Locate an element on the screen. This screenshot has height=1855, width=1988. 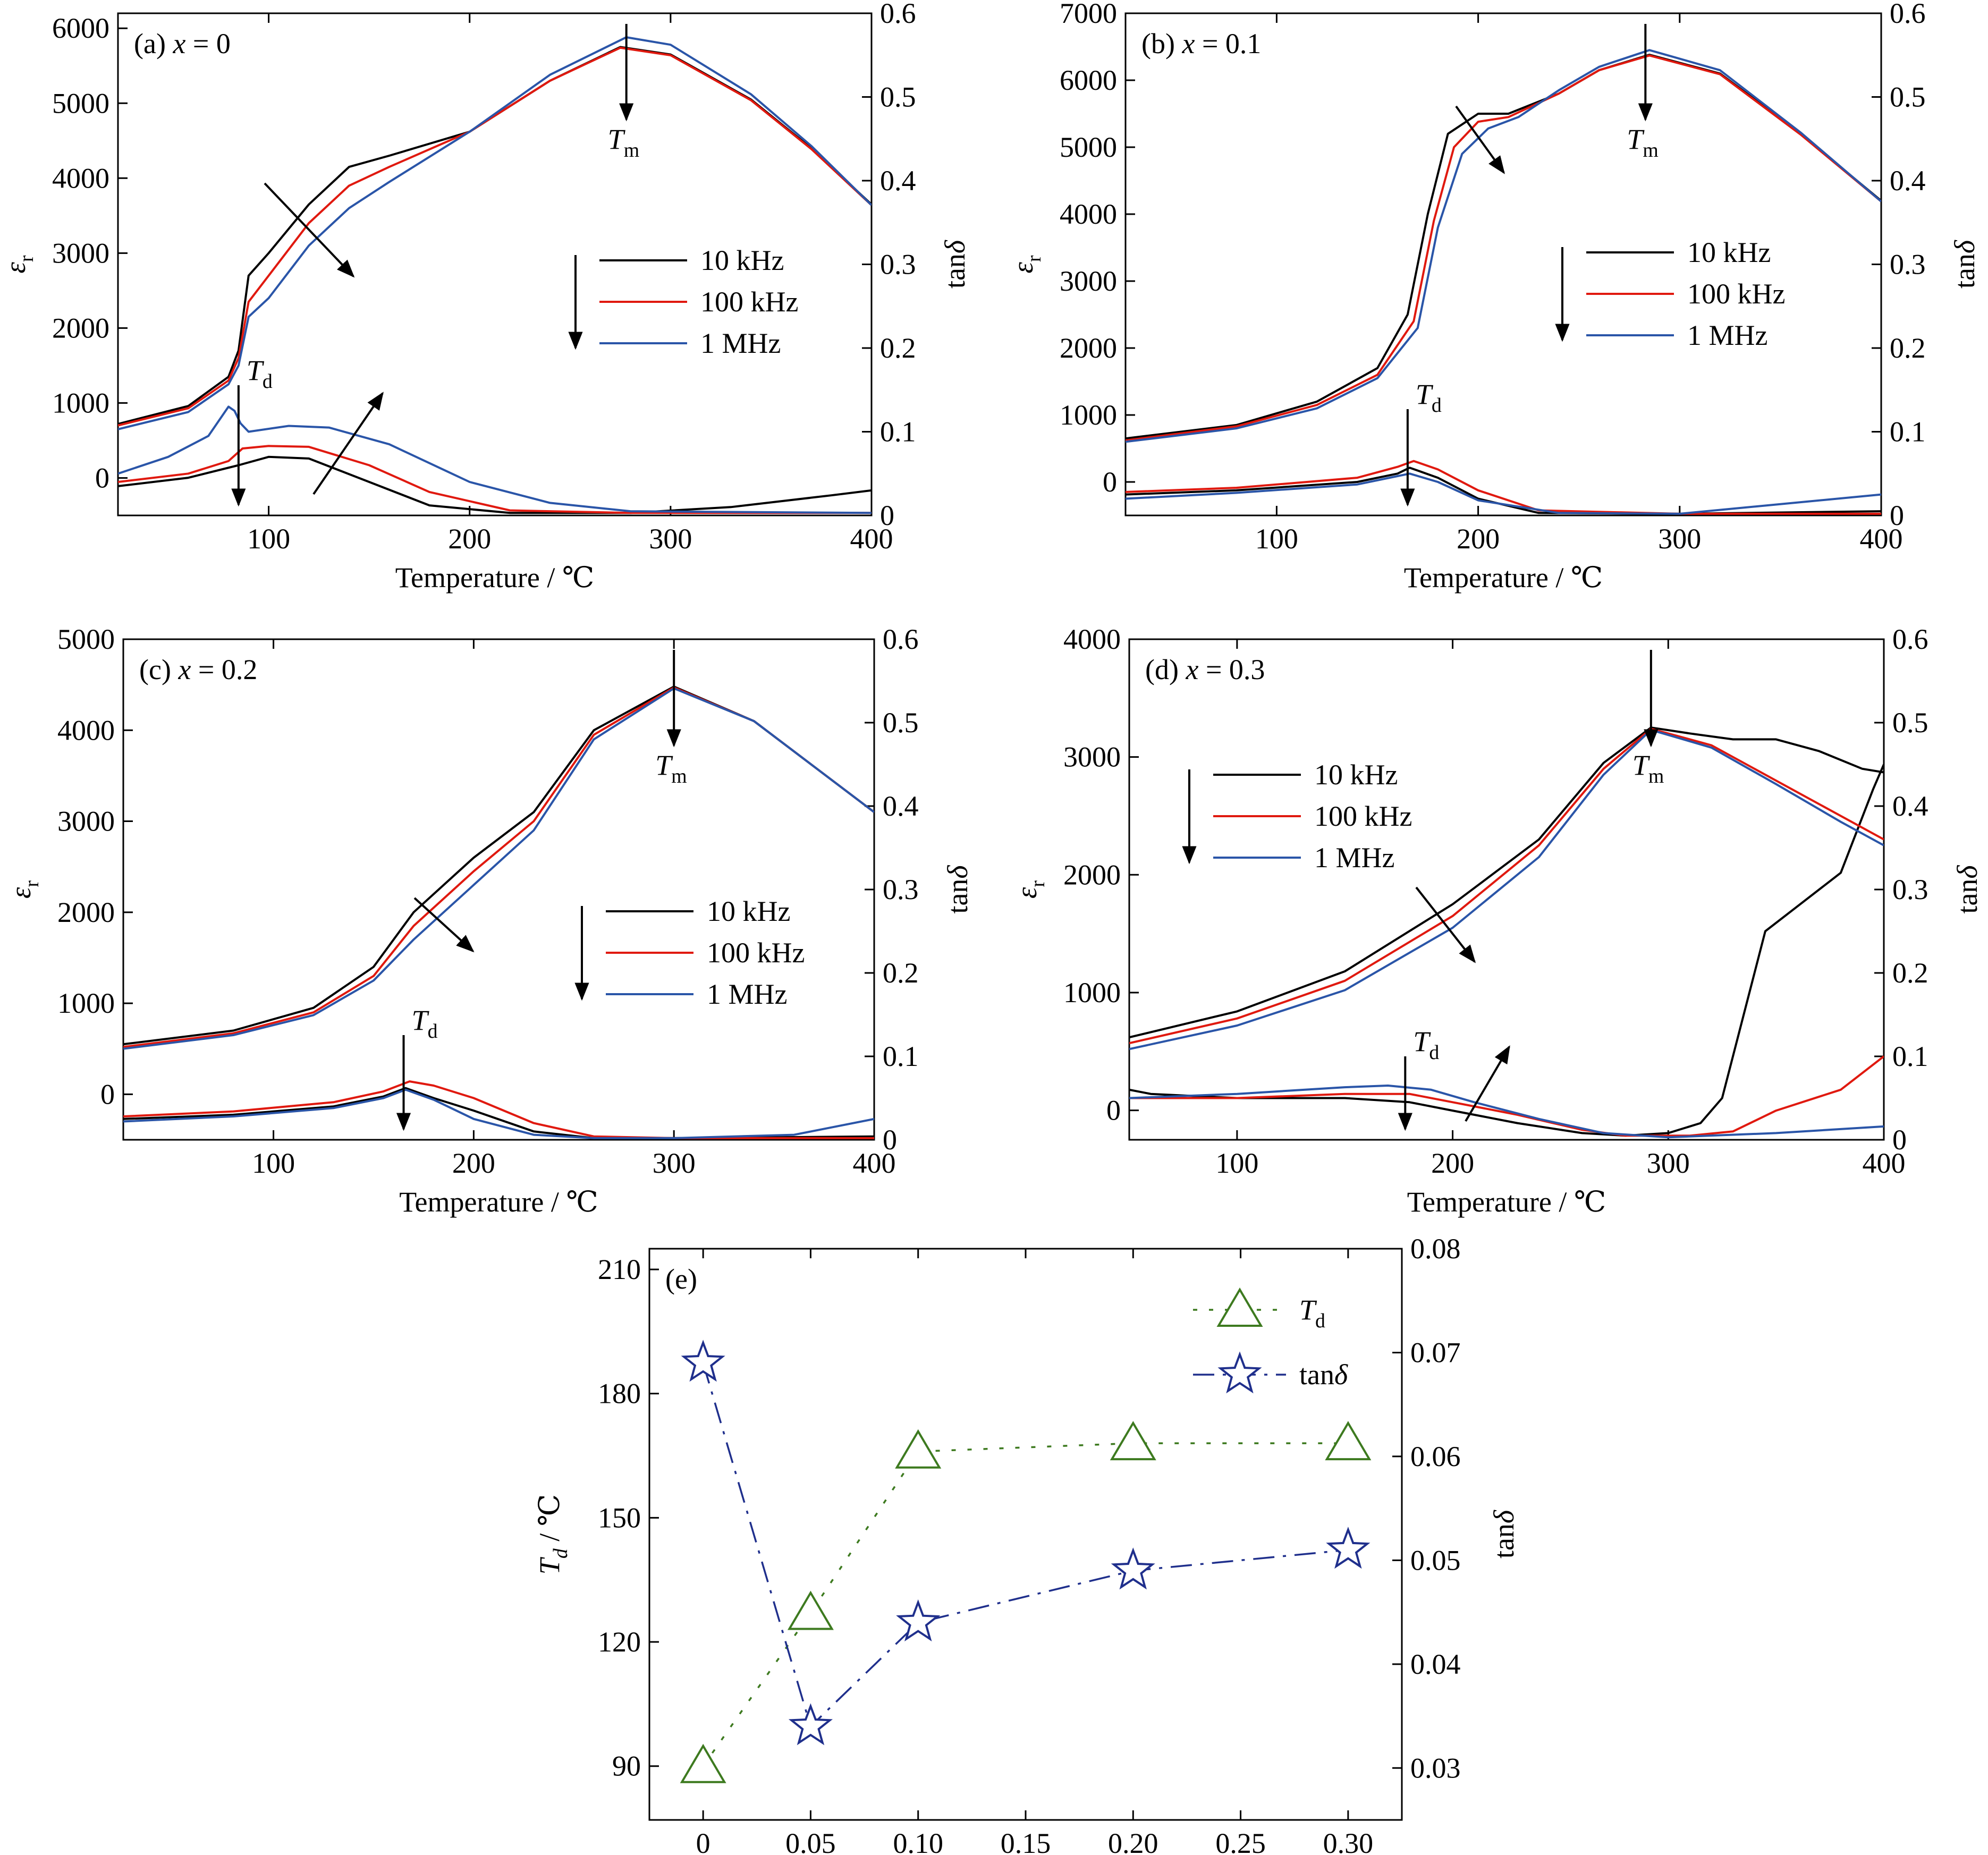
panel-label: (b) x = 0.1 is located at coordinates (1201, 44).